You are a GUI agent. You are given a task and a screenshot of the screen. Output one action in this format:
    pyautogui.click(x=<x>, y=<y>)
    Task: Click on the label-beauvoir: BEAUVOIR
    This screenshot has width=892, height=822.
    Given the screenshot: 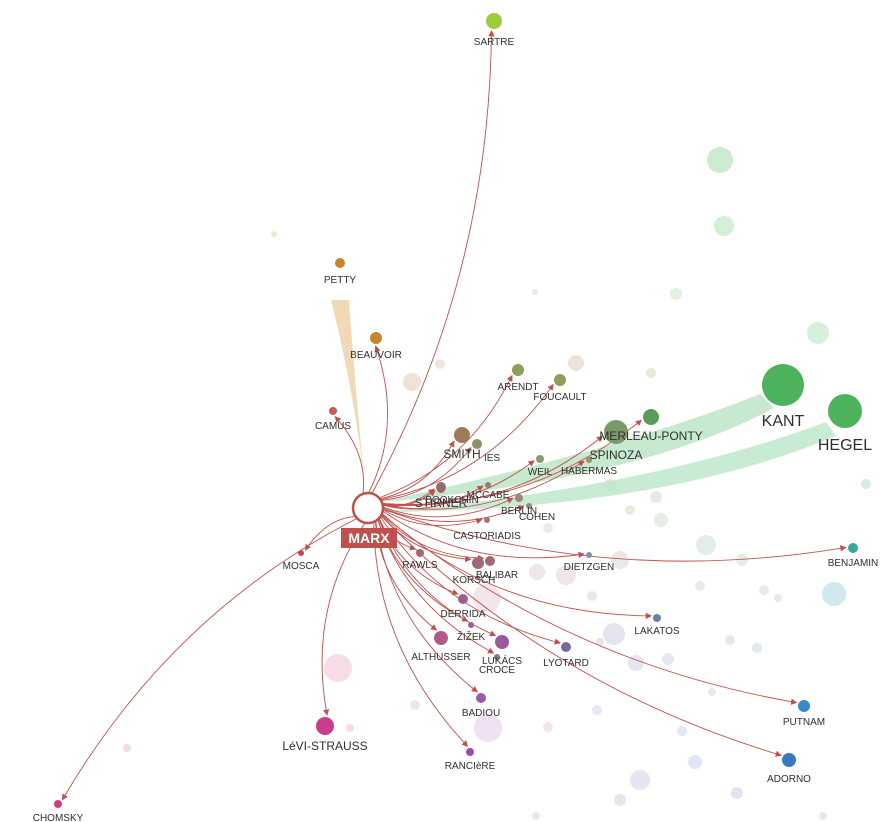 What is the action you would take?
    pyautogui.click(x=376, y=355)
    